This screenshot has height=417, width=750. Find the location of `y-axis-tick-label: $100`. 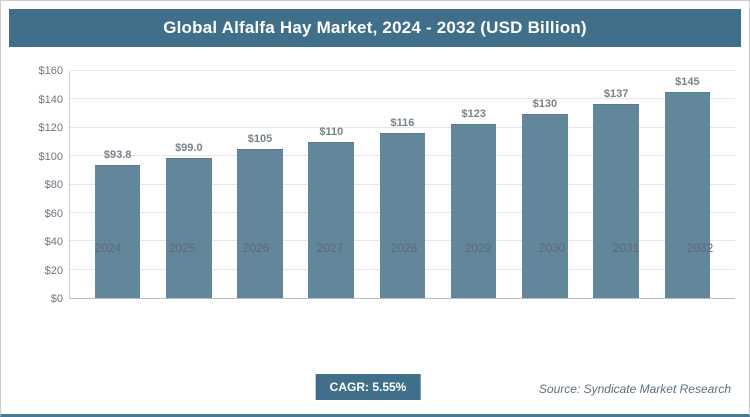

y-axis-tick-label: $100 is located at coordinates (50, 156).